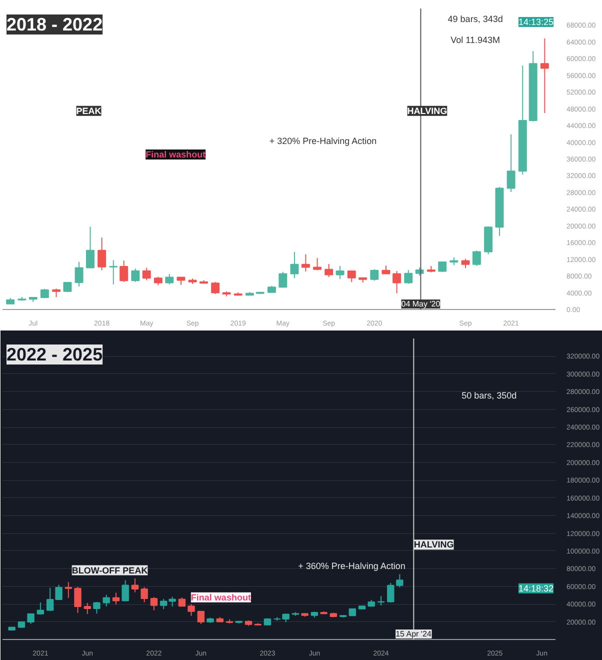  Describe the element at coordinates (489, 395) in the screenshot. I see `annotation: 50 bars, 350d` at that location.